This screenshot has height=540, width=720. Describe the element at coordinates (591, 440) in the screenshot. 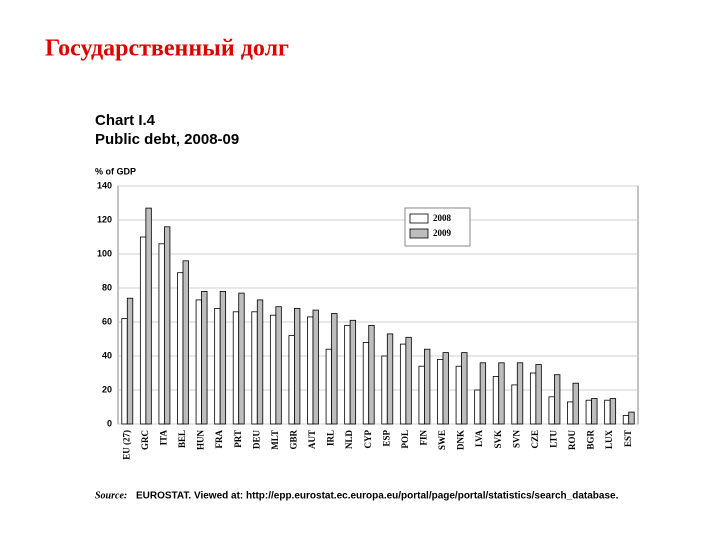

I see `x-tick-label: BGR` at that location.